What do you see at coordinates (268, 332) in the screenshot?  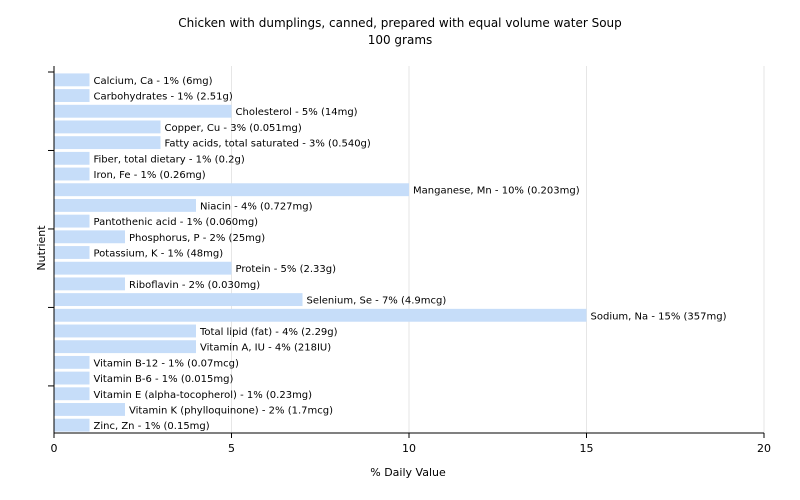 I see `bar-label: Total lipid (fat) - 4% (2.29g)` at bounding box center [268, 332].